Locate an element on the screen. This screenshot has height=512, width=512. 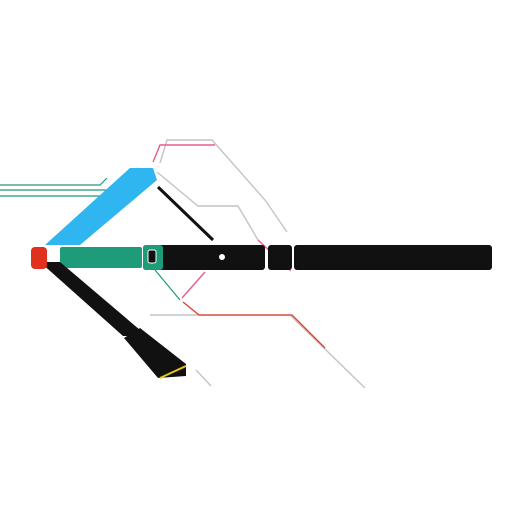
green-line-segment is located at coordinates (101, 257).